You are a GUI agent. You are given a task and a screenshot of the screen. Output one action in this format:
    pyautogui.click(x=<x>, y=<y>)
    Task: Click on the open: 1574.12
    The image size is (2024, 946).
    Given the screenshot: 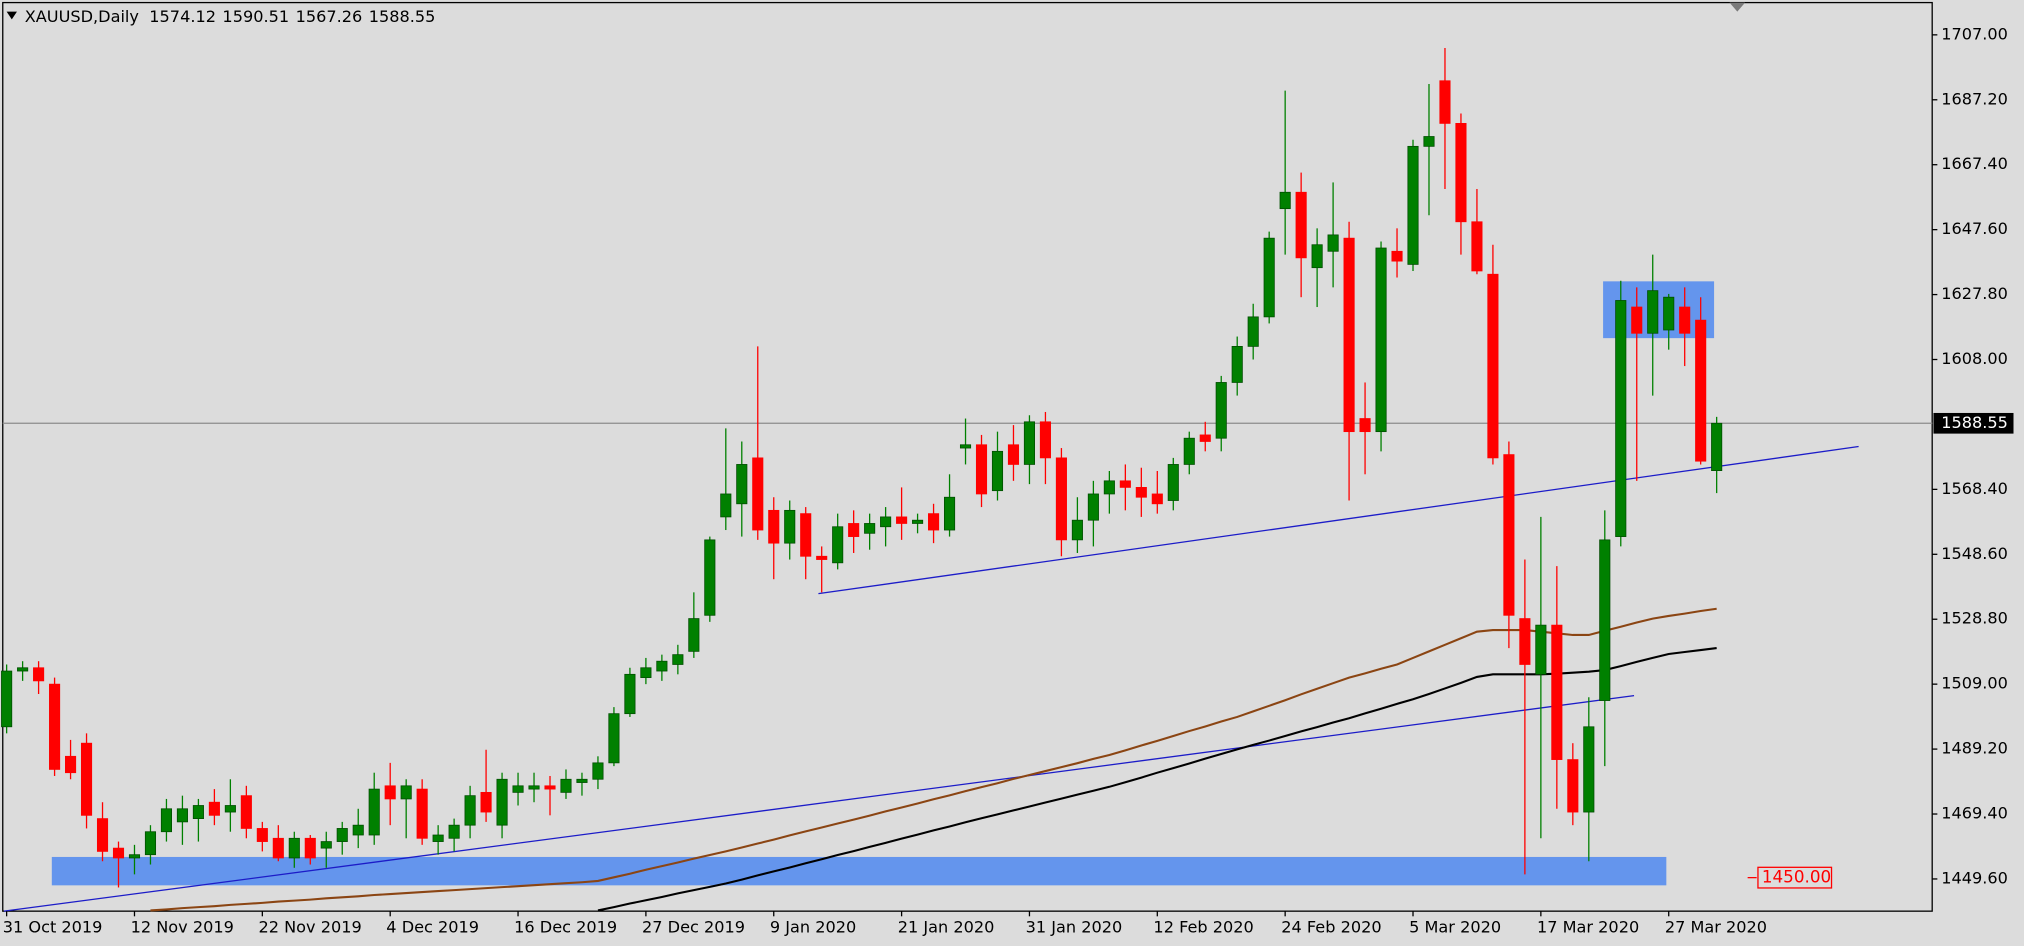 What is the action you would take?
    pyautogui.click(x=182, y=15)
    